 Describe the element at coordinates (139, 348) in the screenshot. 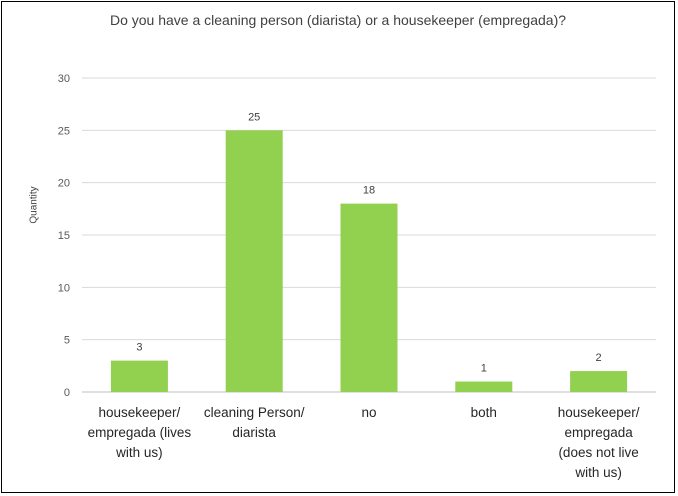

I see `data-label: 3` at that location.